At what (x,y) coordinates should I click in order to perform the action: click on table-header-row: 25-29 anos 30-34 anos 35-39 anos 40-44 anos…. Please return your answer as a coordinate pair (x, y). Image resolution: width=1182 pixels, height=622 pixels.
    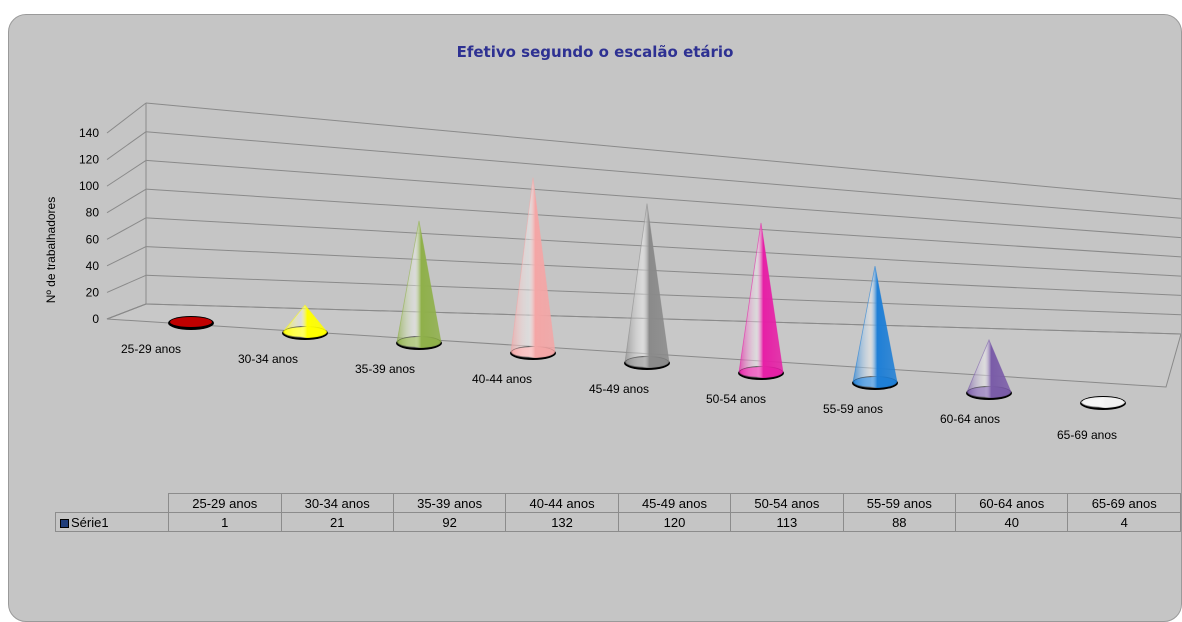
    Looking at the image, I should click on (618, 503).